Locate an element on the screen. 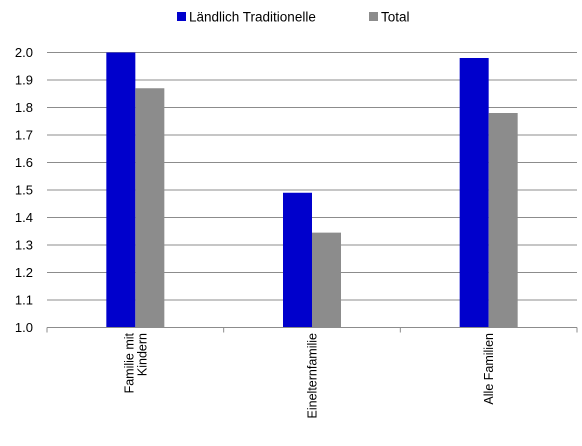 The height and width of the screenshot is (446, 582). category-label: Alle Familien is located at coordinates (489, 369).